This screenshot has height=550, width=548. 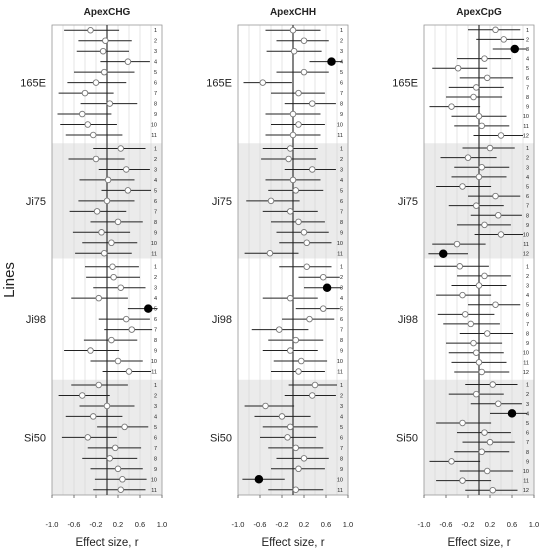 What do you see at coordinates (479, 12) in the screenshot?
I see `panel-title: ApexCpG` at bounding box center [479, 12].